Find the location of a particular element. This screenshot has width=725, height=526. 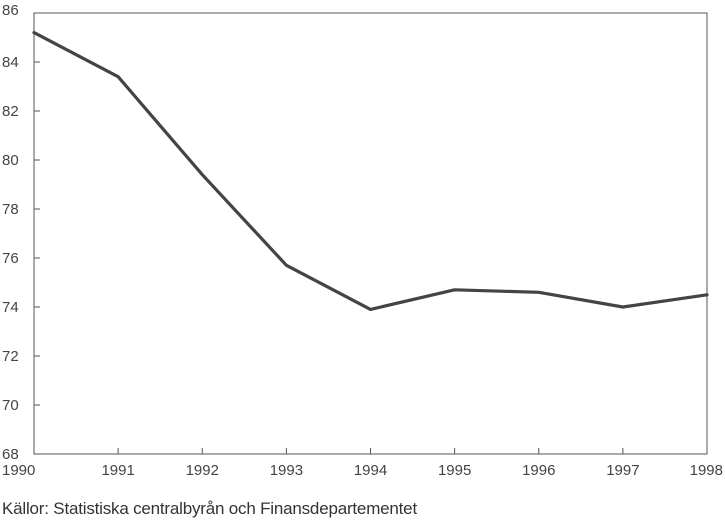

y-tick-label: 80 is located at coordinates (10, 160).